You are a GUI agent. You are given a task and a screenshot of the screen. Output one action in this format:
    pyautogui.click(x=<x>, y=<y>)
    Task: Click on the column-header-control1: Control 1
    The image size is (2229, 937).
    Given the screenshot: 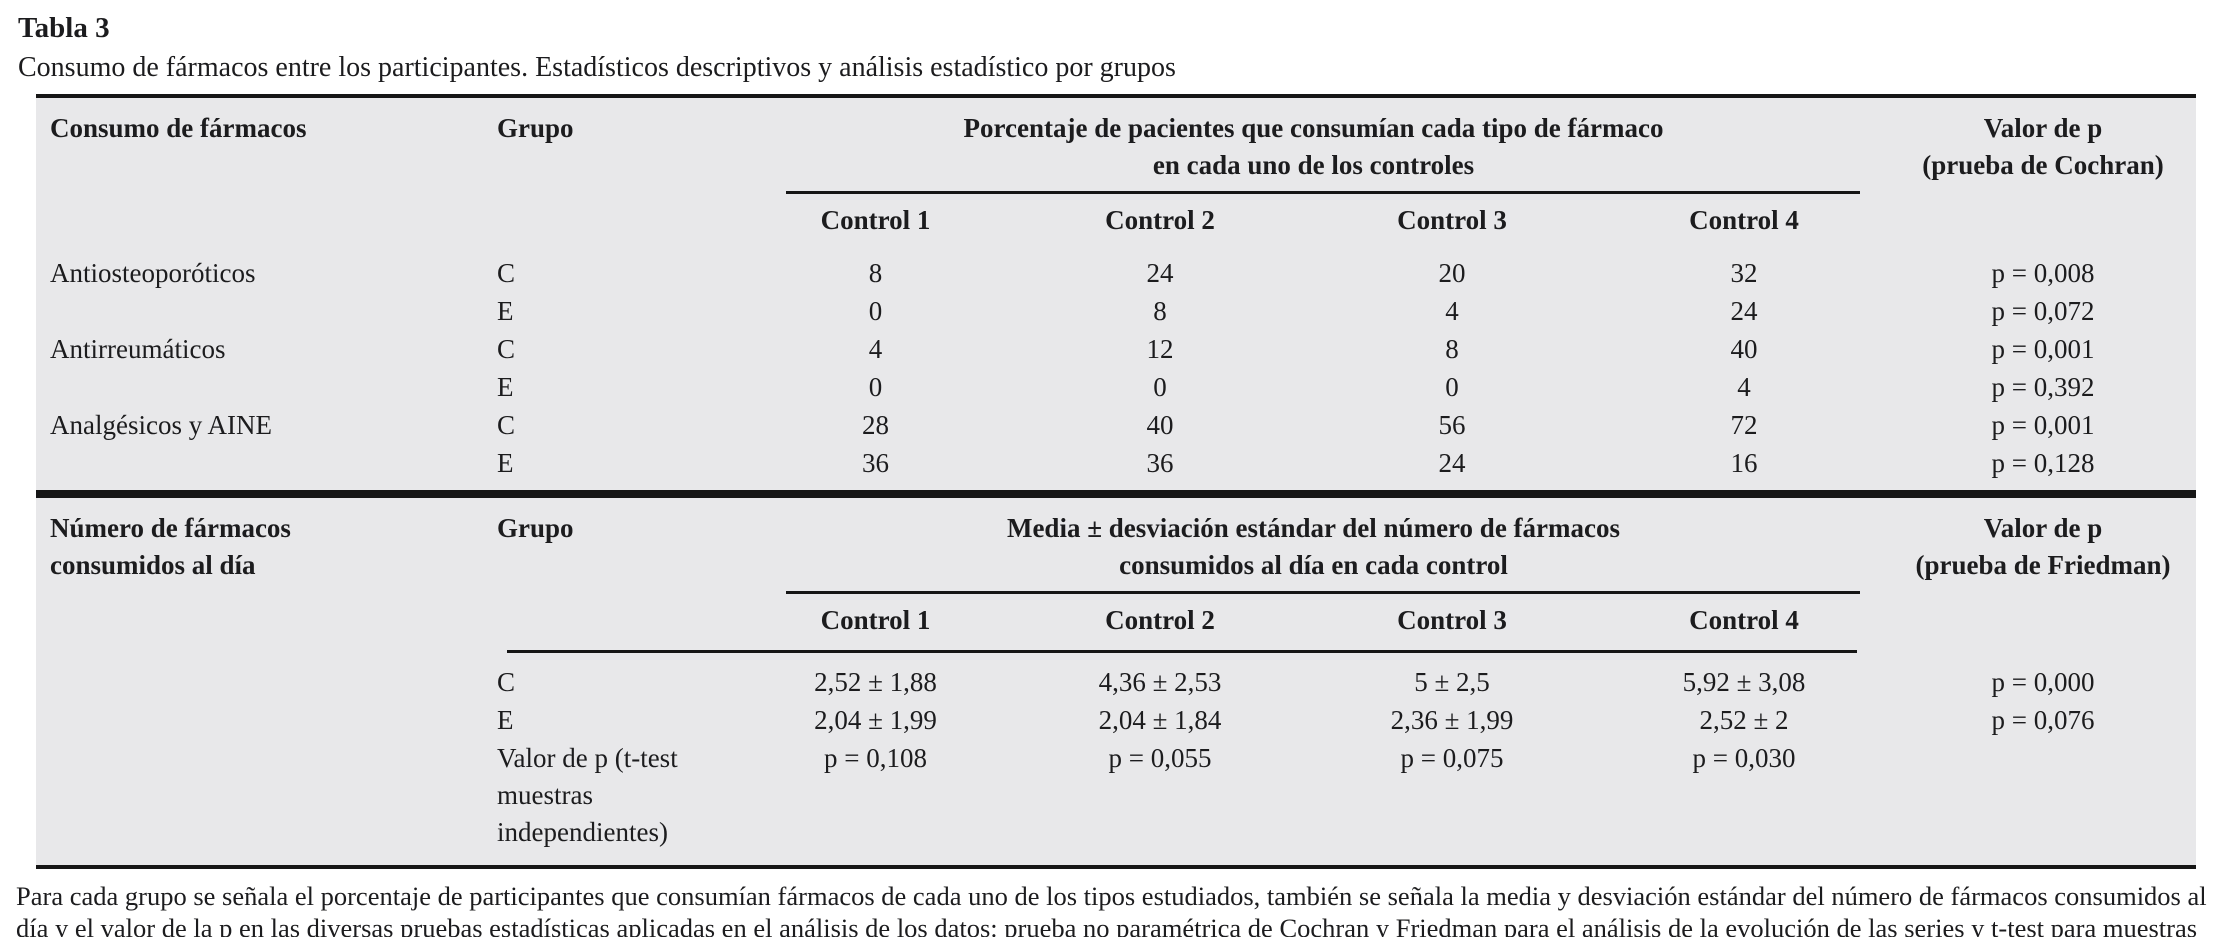 What is the action you would take?
    pyautogui.click(x=875, y=220)
    